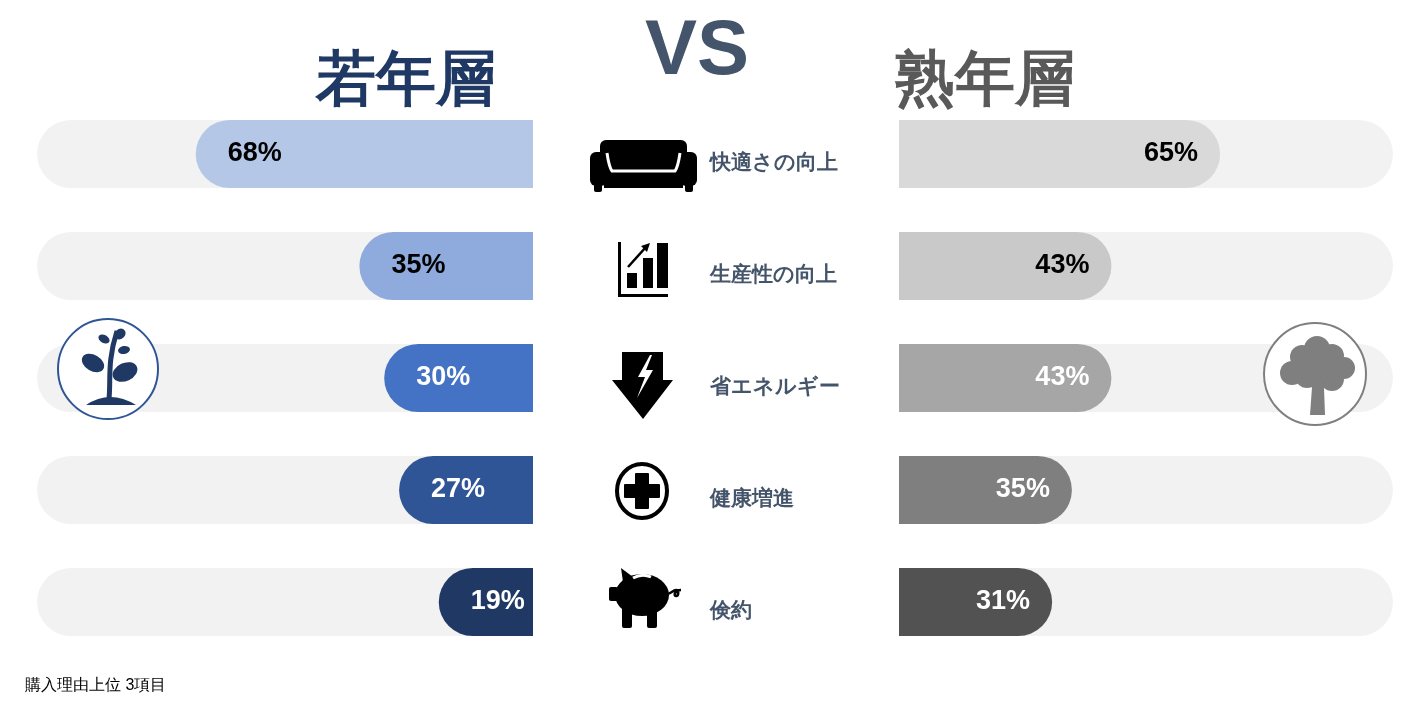 The height and width of the screenshot is (714, 1410). I want to click on y-tick-label: 健康増進, so click(751, 497).